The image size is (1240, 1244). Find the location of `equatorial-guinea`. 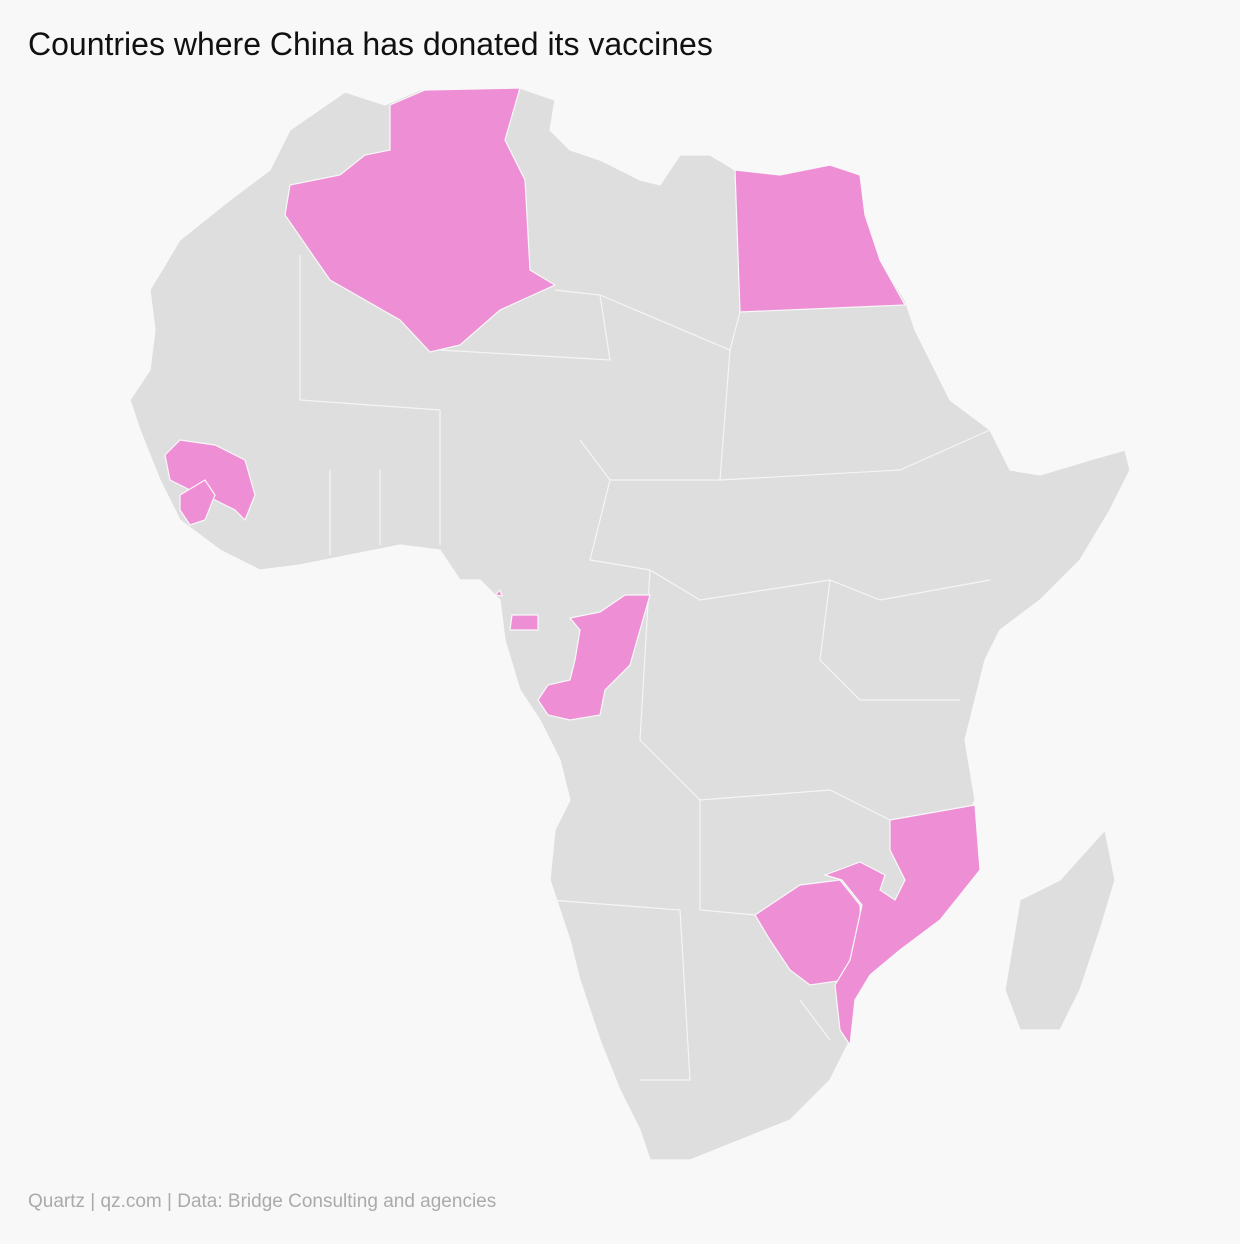

equatorial-guinea is located at coordinates (516, 609).